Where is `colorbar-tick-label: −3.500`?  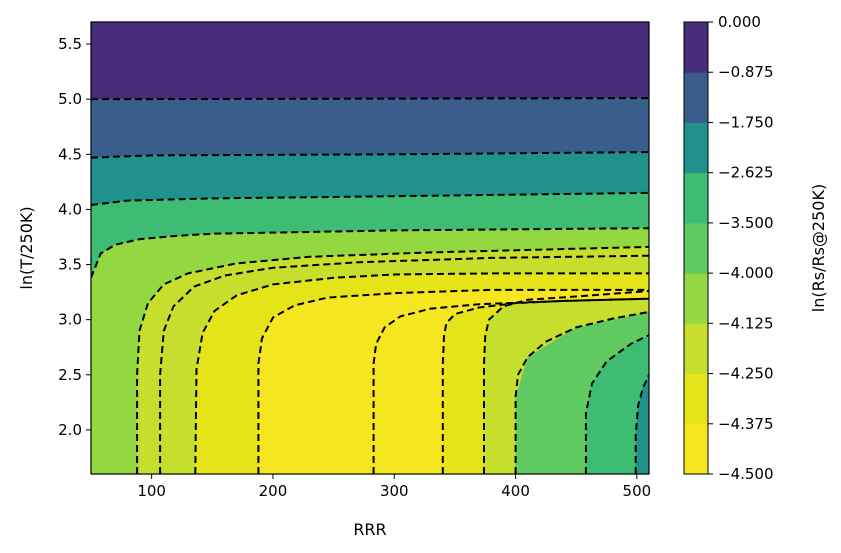
colorbar-tick-label: −3.500 is located at coordinates (746, 223).